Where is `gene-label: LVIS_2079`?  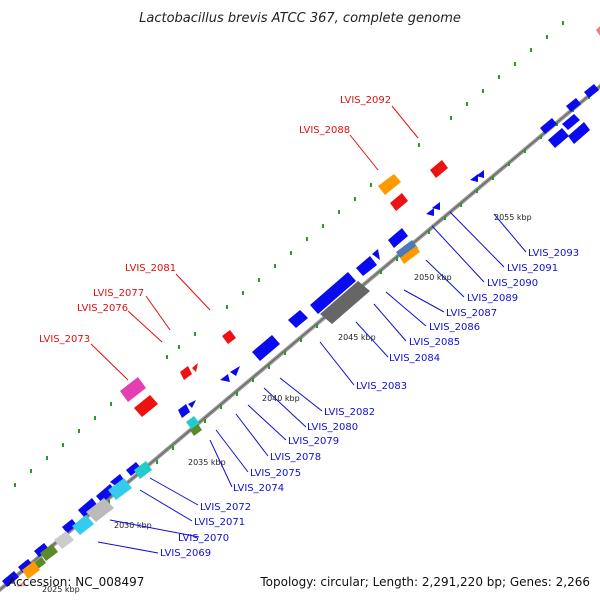
gene-label: LVIS_2079 is located at coordinates (313, 441).